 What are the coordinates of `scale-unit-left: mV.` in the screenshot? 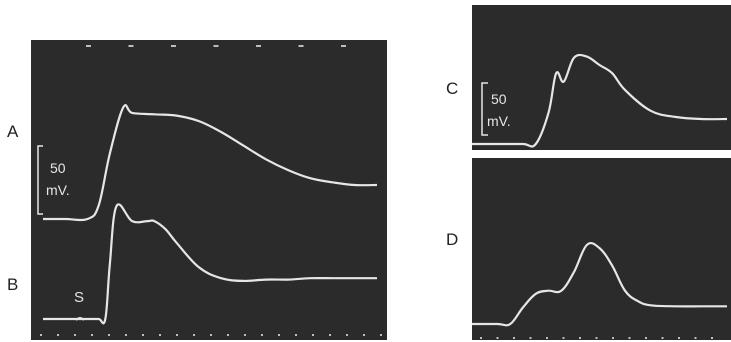 It's located at (58, 190).